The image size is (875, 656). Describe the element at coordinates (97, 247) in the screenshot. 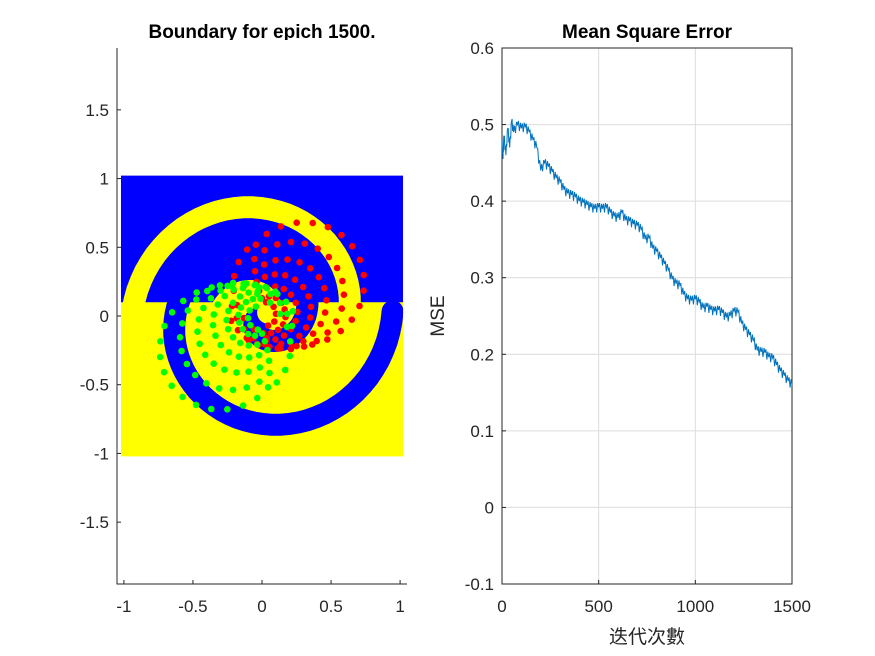

I see `boundary-y-tick-label: 0.5` at that location.